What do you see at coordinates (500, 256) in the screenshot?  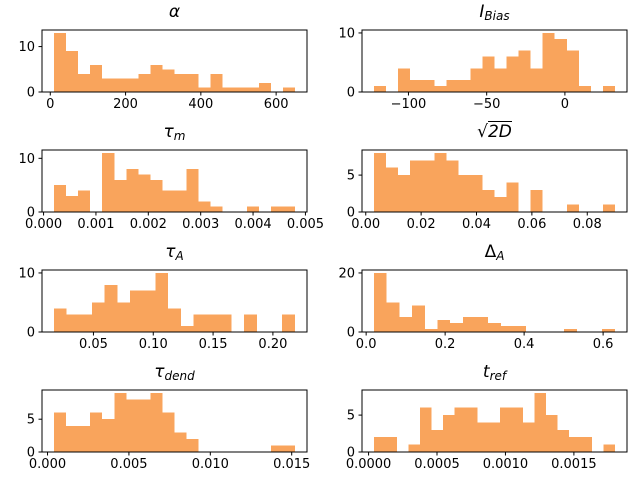 I see `chart-title-subscript: A` at bounding box center [500, 256].